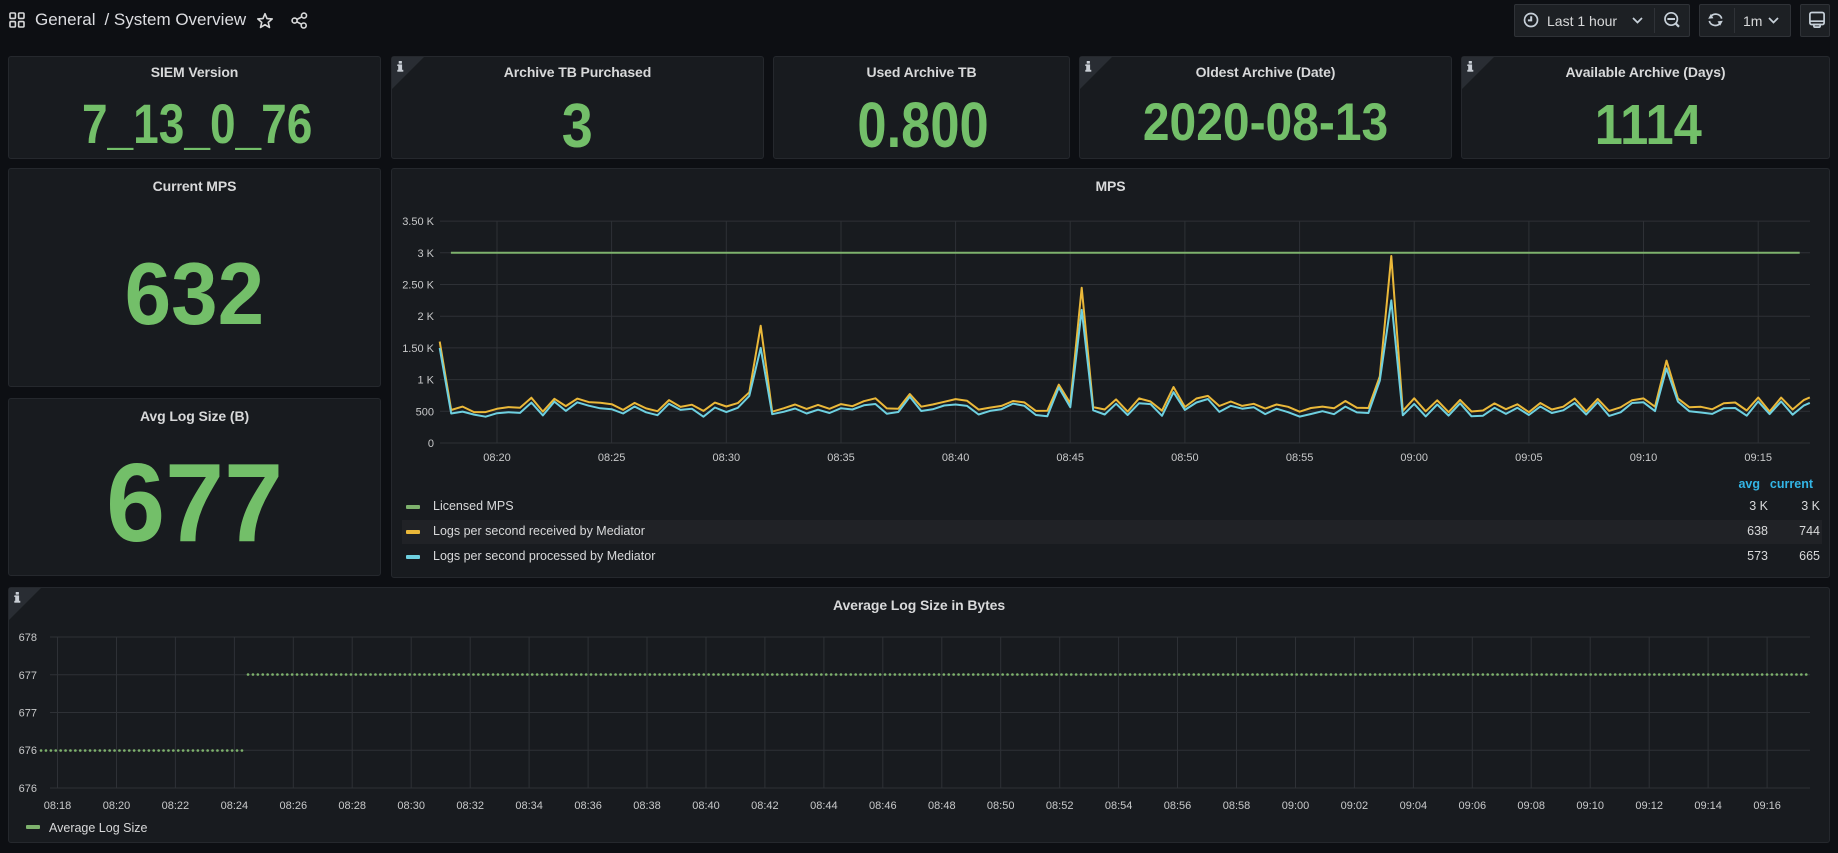  Describe the element at coordinates (1060, 806) in the screenshot. I see `svg-text: 08:52` at that location.